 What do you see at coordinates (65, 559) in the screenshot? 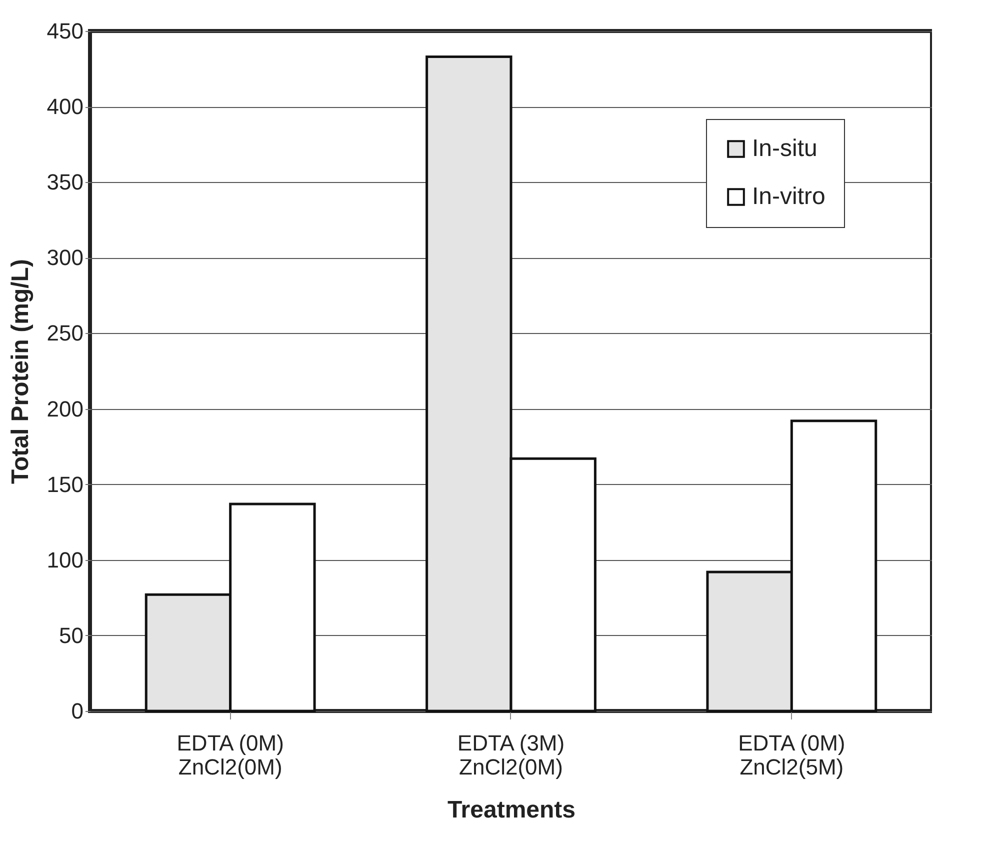
I see `y-tick-label: 100` at bounding box center [65, 559].